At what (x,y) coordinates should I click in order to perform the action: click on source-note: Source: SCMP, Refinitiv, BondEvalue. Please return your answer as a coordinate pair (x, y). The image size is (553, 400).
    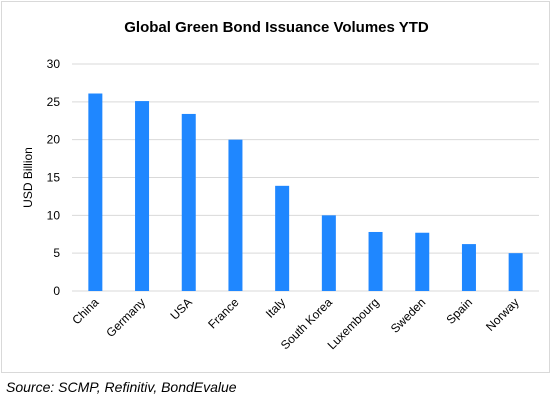
    Looking at the image, I should click on (121, 387).